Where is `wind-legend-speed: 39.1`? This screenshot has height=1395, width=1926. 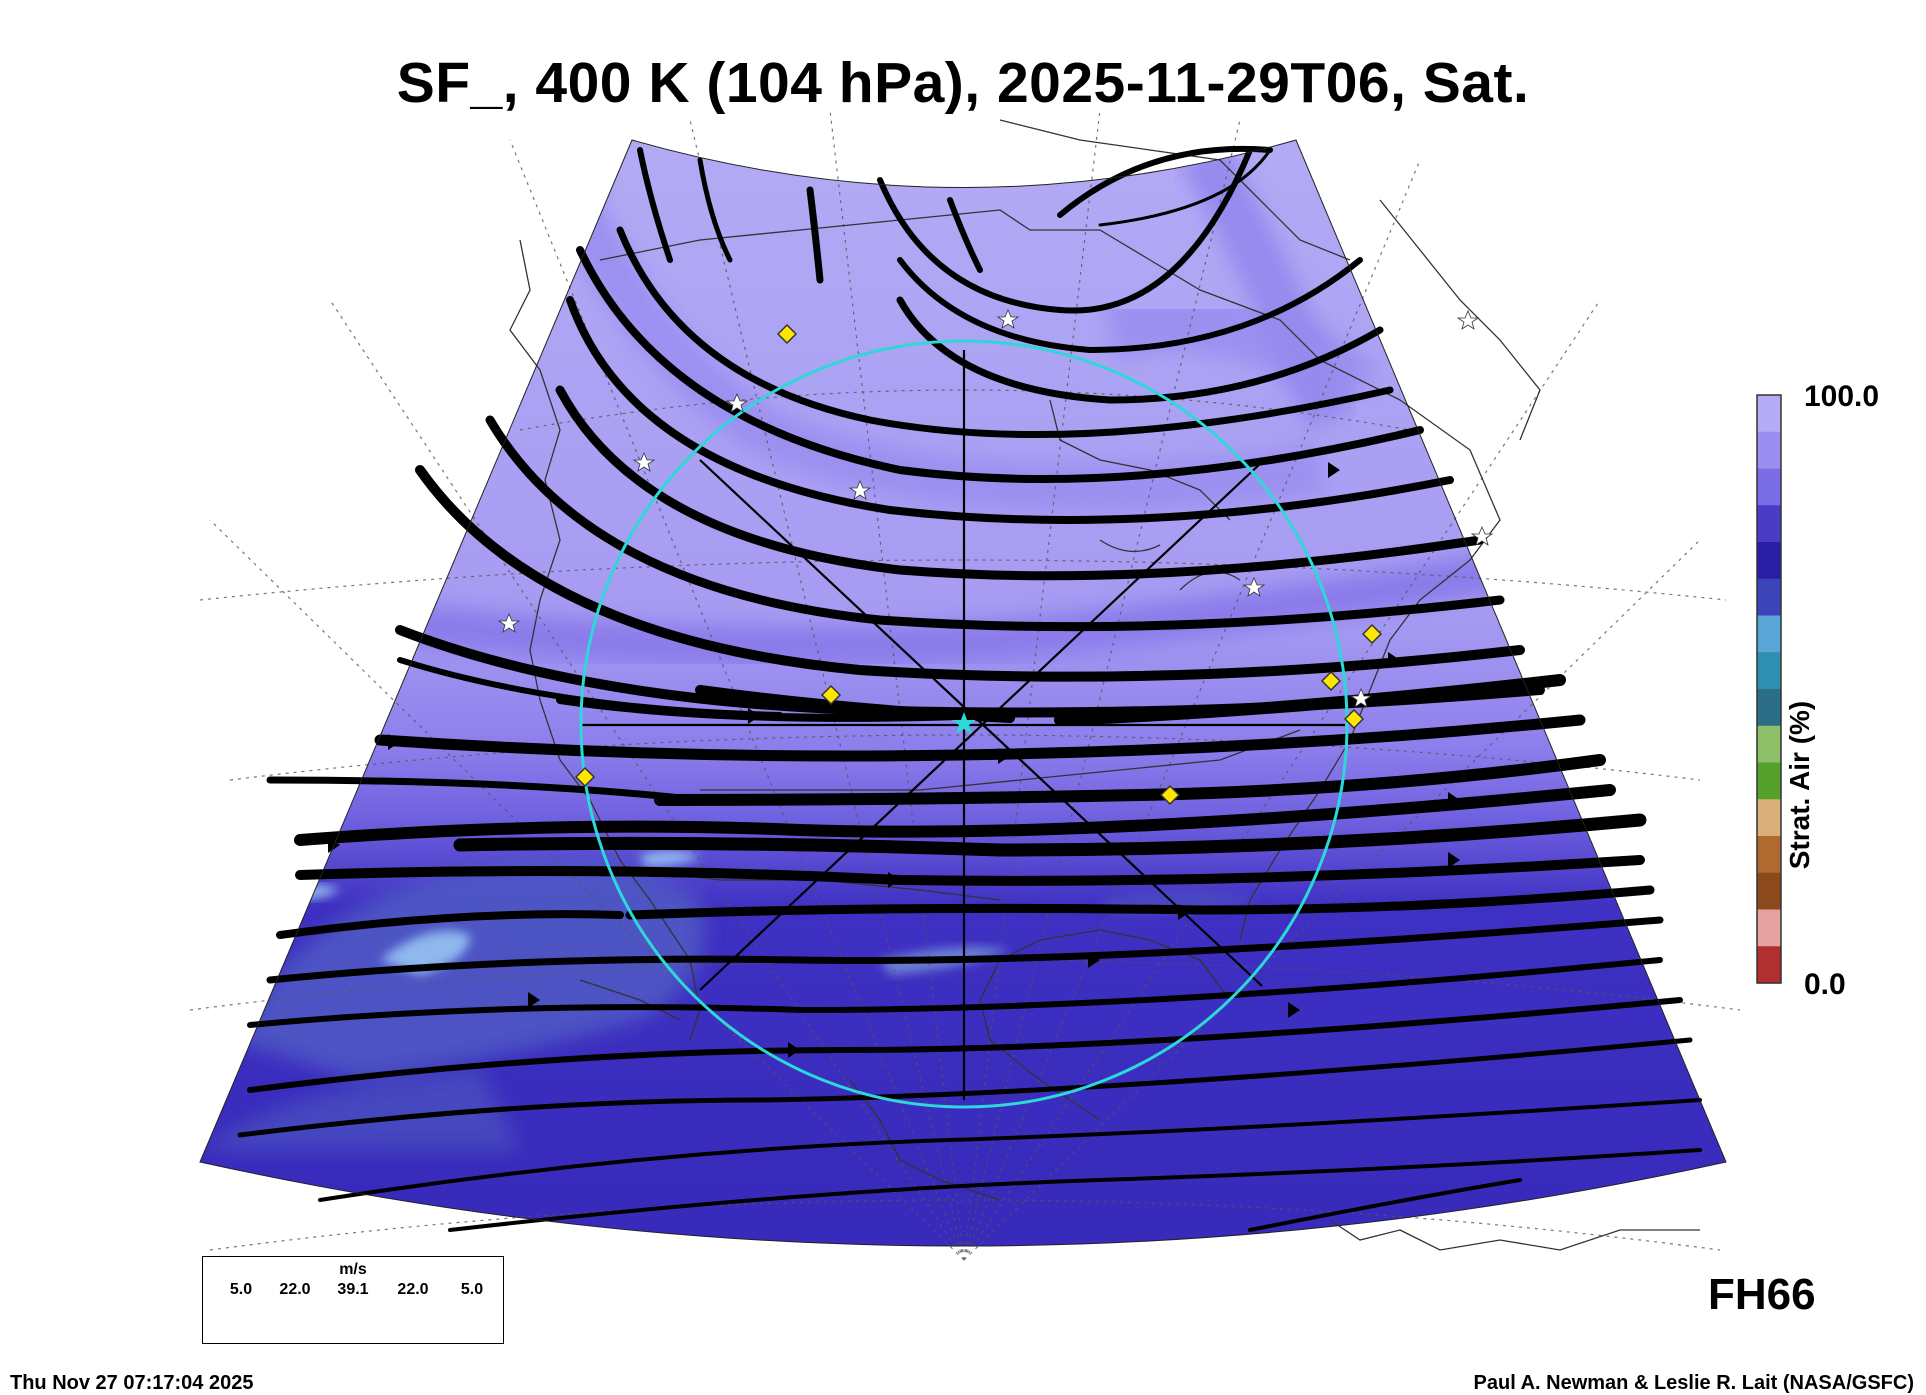 wind-legend-speed: 39.1 is located at coordinates (353, 1289).